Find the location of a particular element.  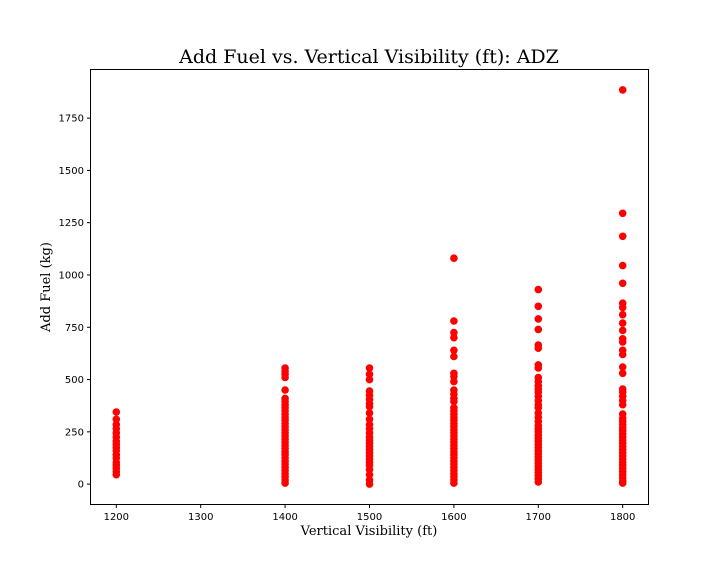

x-axis: 1200 1300 1400 1500 1600 1700 1800 is located at coordinates (369, 513).